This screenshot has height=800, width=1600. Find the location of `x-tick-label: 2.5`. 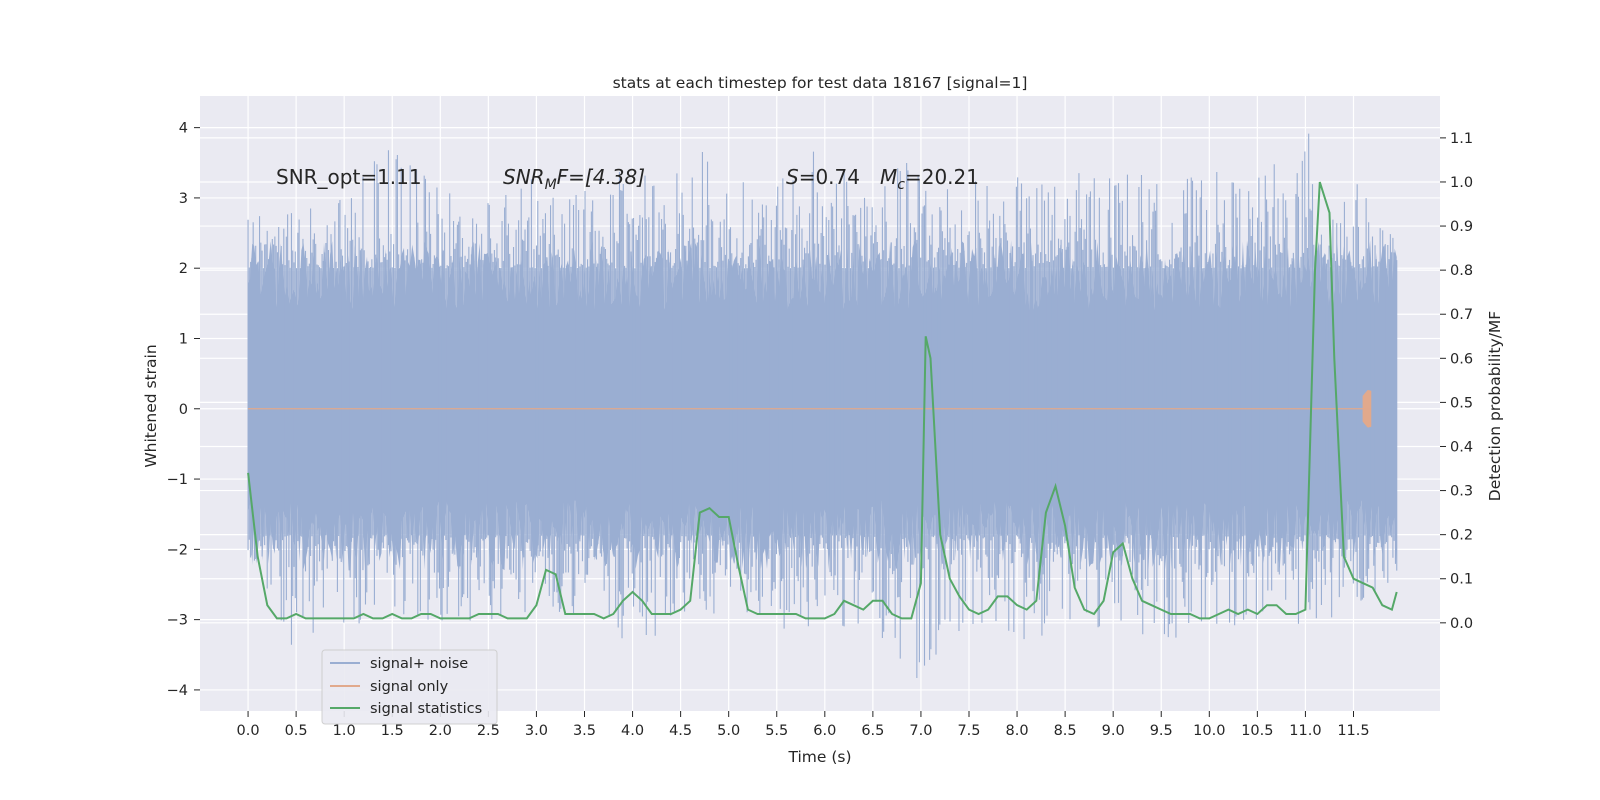

x-tick-label: 2.5 is located at coordinates (488, 731).